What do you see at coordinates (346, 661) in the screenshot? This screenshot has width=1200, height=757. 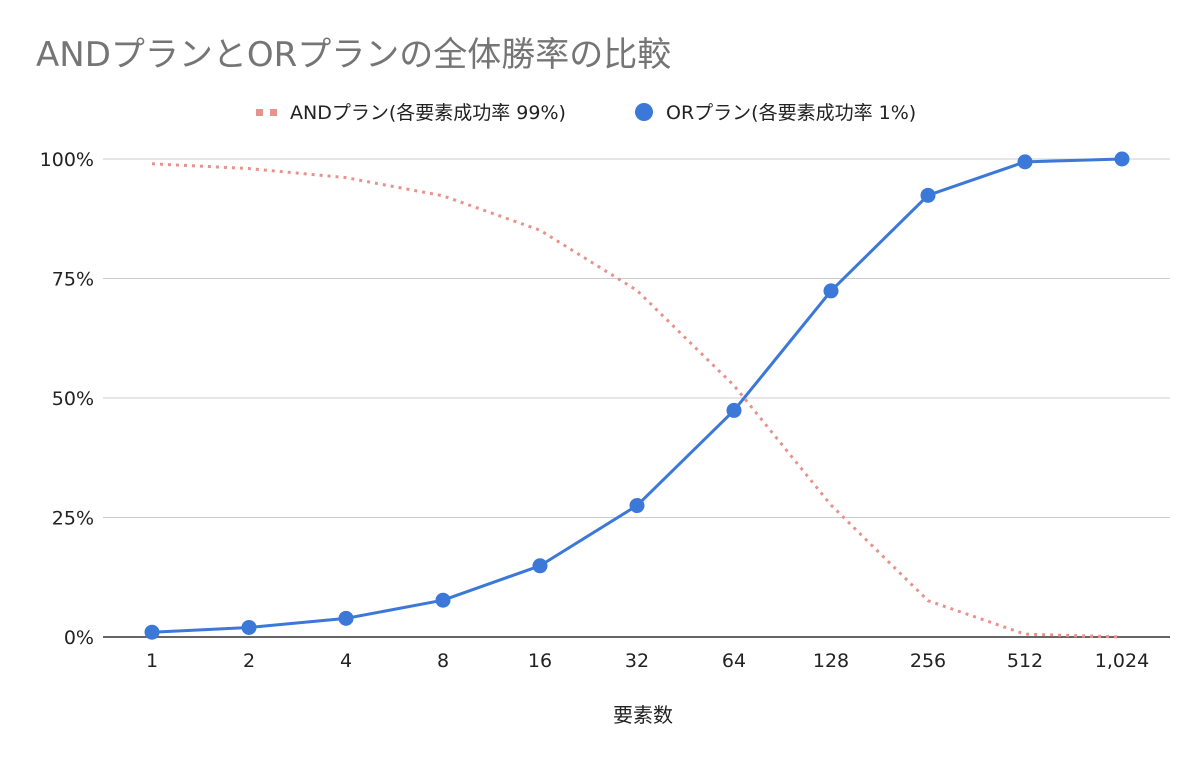 I see `x-tick-label: 4` at bounding box center [346, 661].